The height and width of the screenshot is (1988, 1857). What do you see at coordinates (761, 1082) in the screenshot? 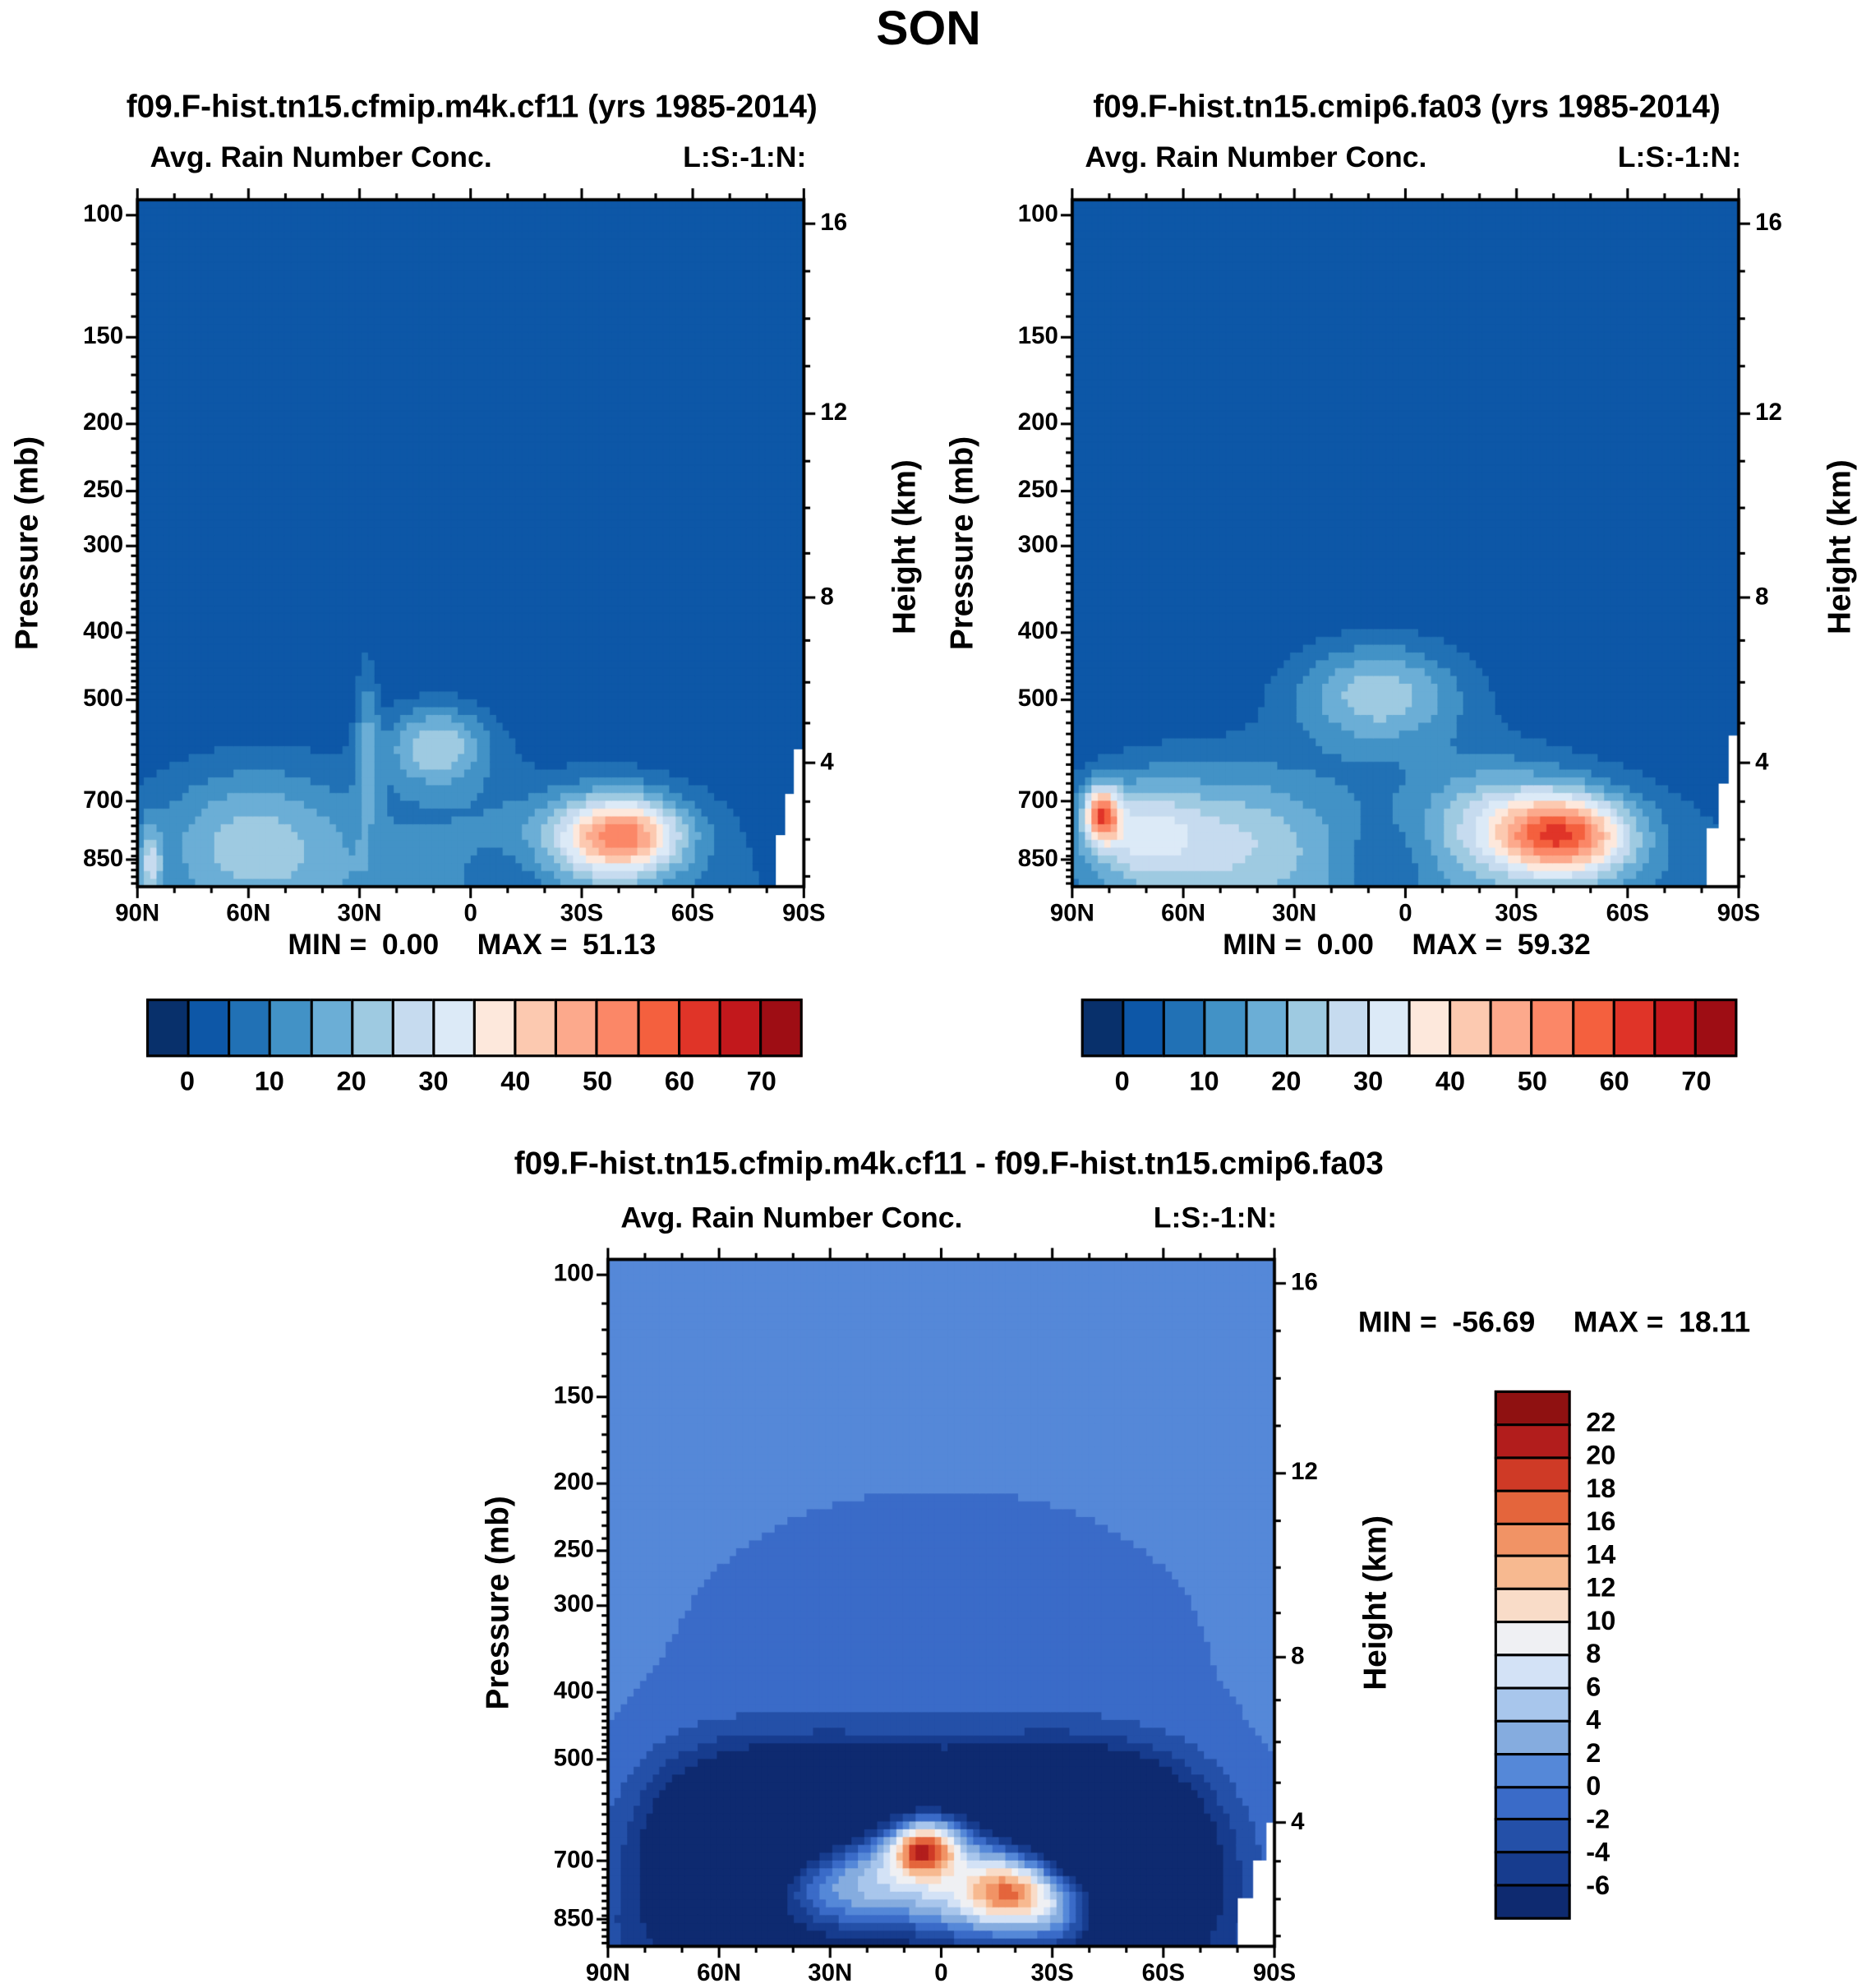
I see `colorbar-tick-label: 70` at bounding box center [761, 1082].